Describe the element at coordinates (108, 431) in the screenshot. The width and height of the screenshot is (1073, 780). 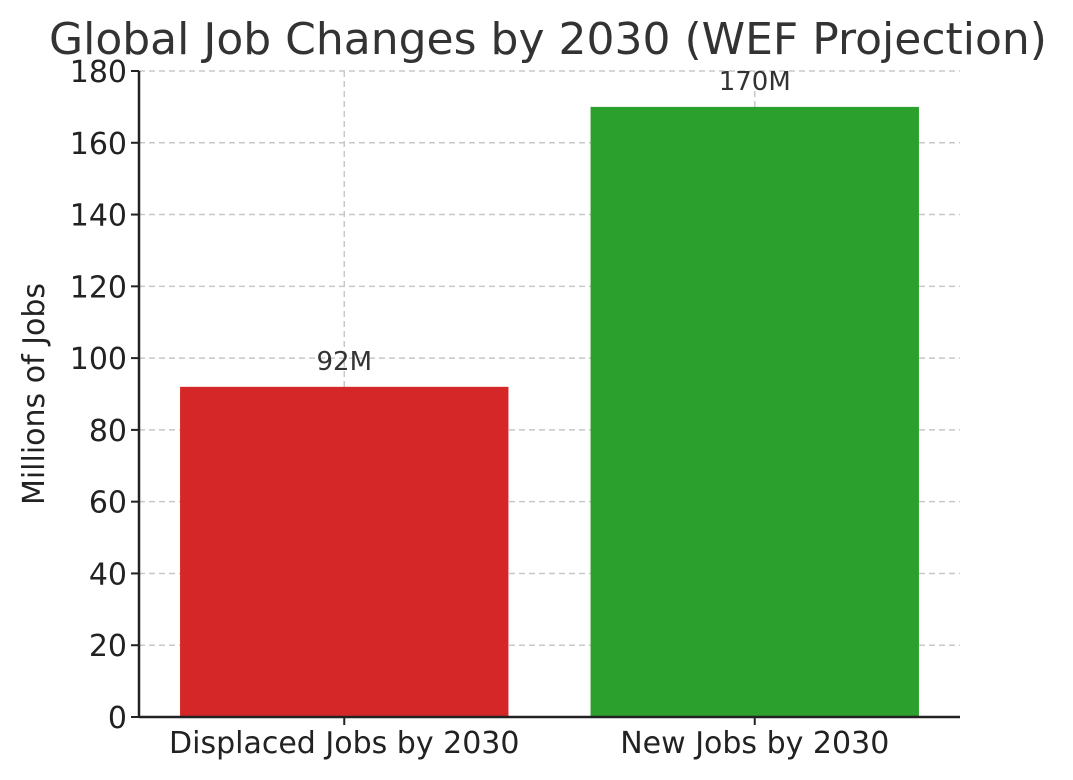
I see `y-tick-label: 80` at that location.